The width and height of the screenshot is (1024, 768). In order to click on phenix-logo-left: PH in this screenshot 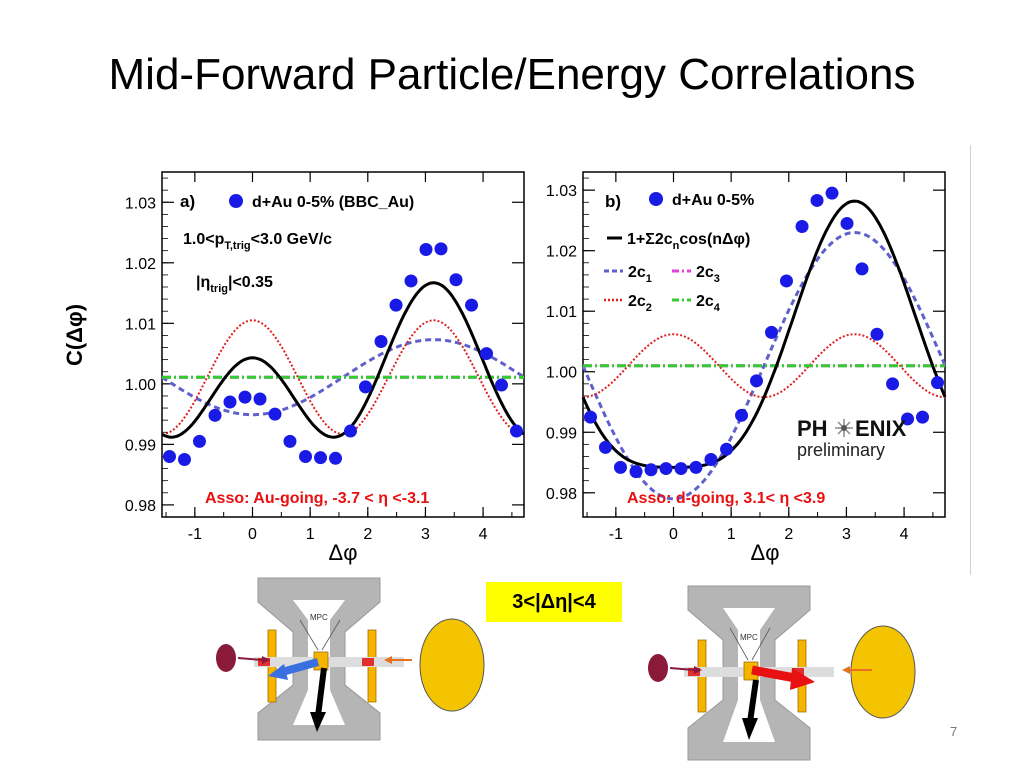, I will do `click(812, 428)`.